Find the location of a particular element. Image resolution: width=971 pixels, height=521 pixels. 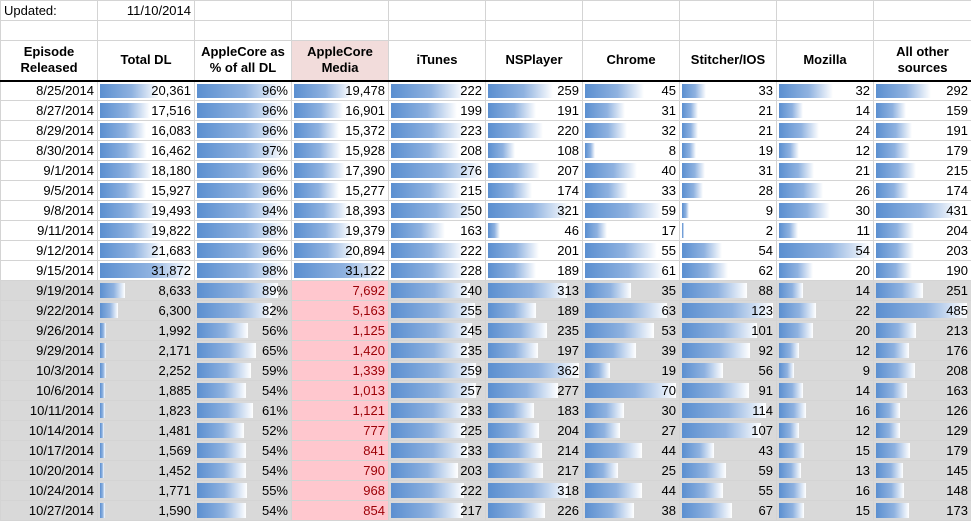

cell-nsplayer: 197 is located at coordinates (534, 350).